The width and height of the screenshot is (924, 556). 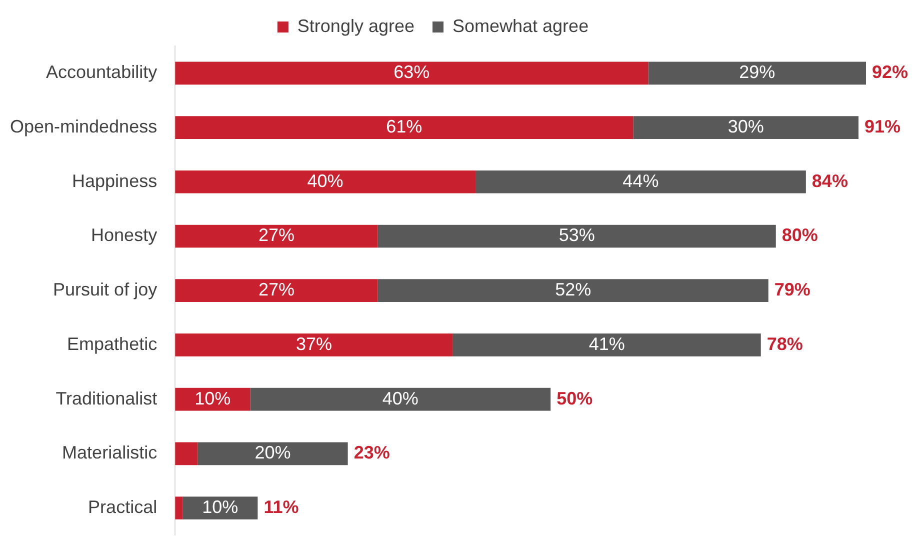 What do you see at coordinates (355, 26) in the screenshot?
I see `legend-label: Strongly agree` at bounding box center [355, 26].